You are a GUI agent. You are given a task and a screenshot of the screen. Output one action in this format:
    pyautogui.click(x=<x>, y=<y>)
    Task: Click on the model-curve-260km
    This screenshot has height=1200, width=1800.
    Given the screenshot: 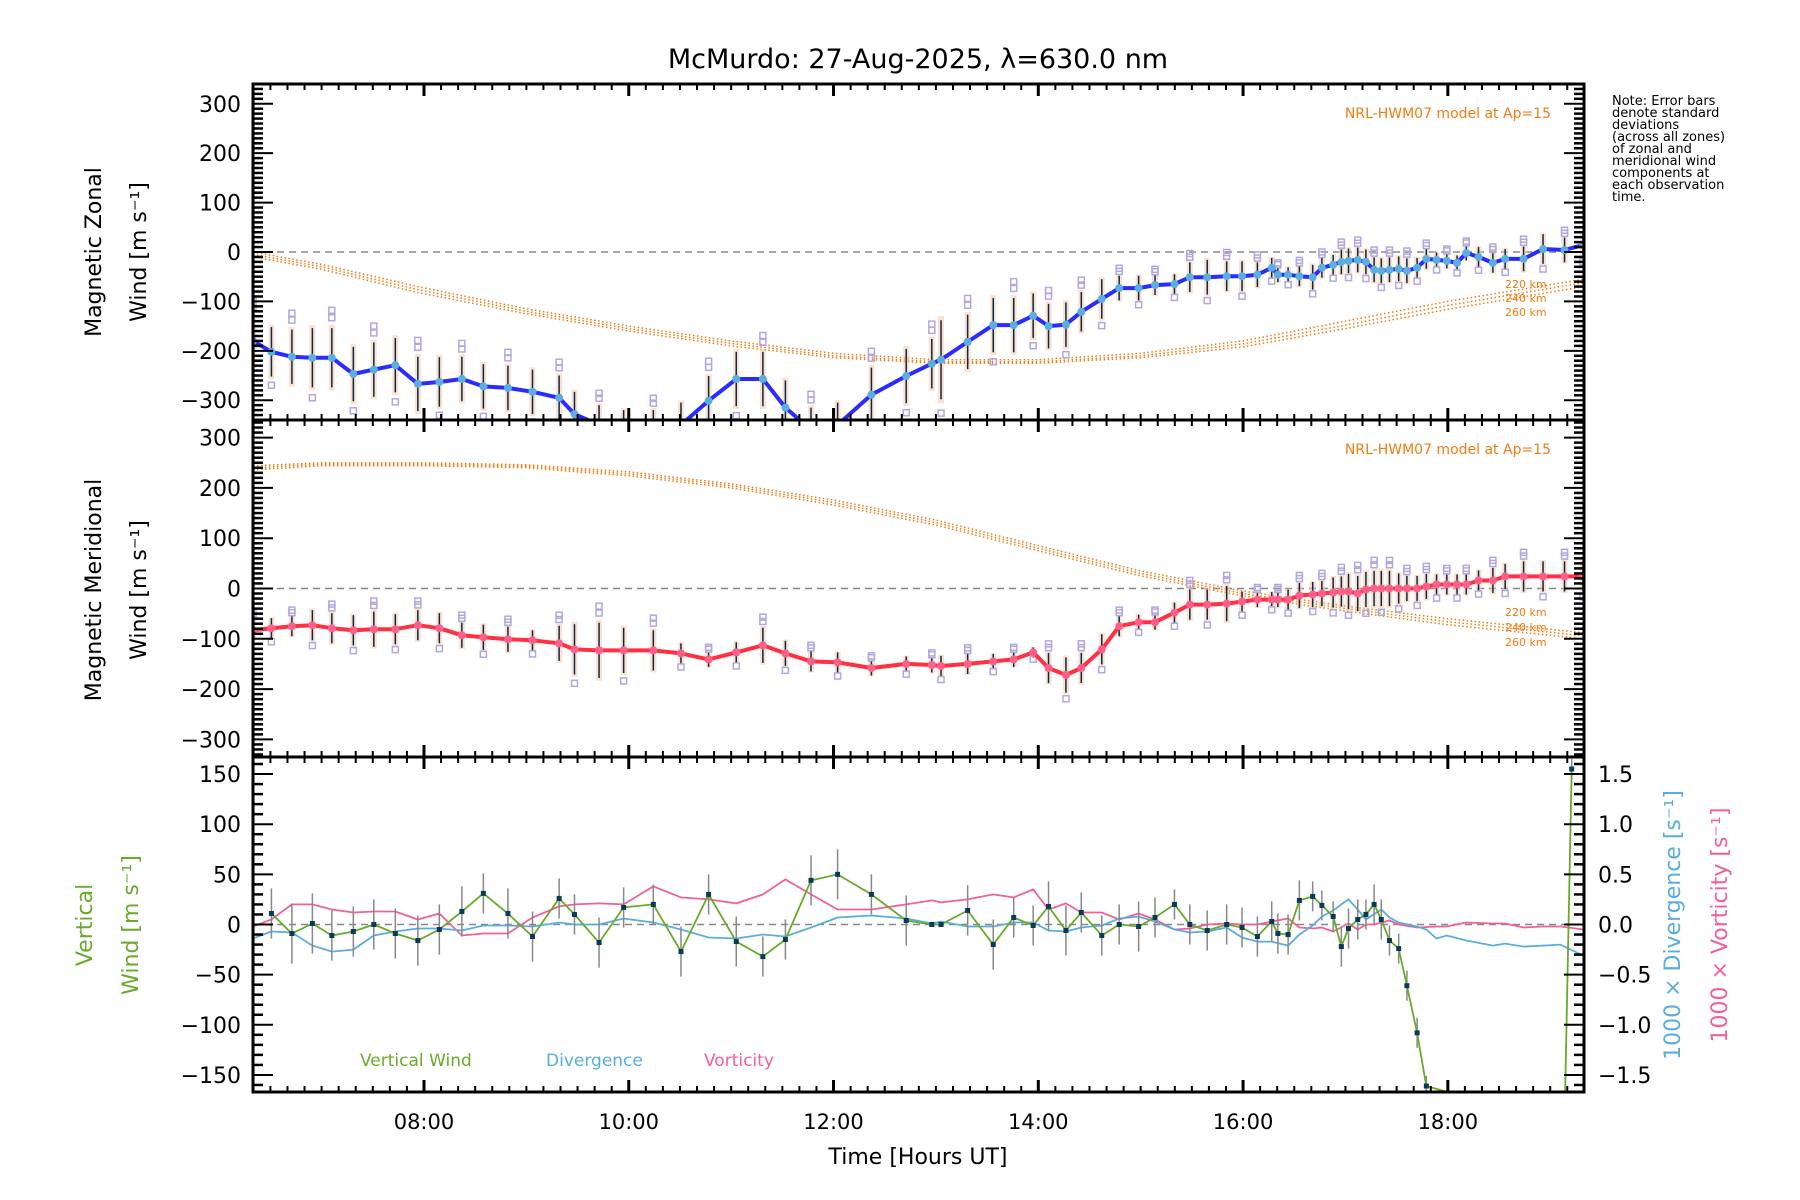 What is the action you would take?
    pyautogui.click(x=918, y=310)
    